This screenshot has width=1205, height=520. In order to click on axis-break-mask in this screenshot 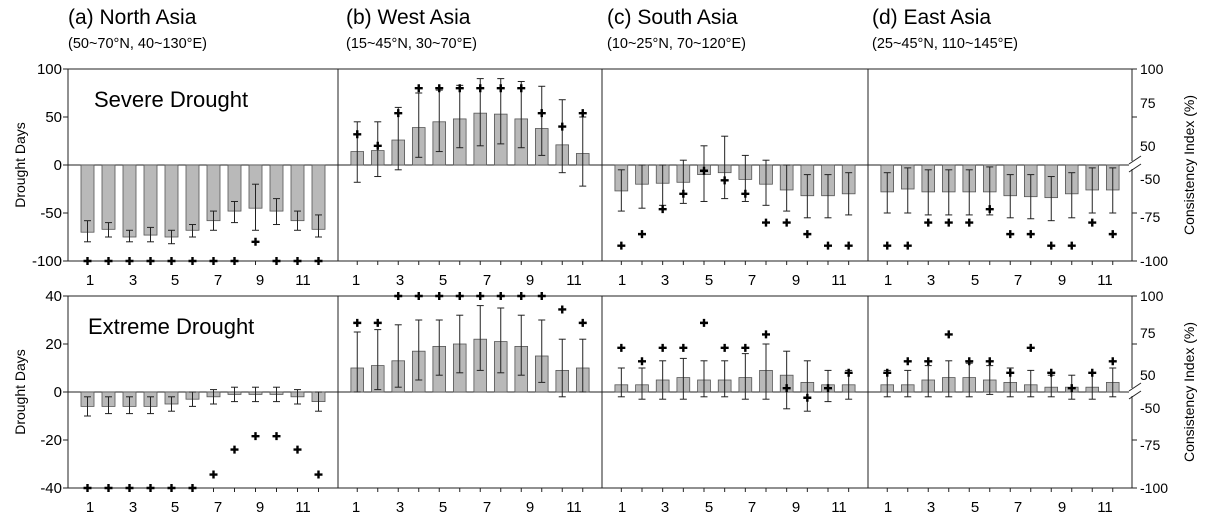, I will do `click(1135, 392)`.